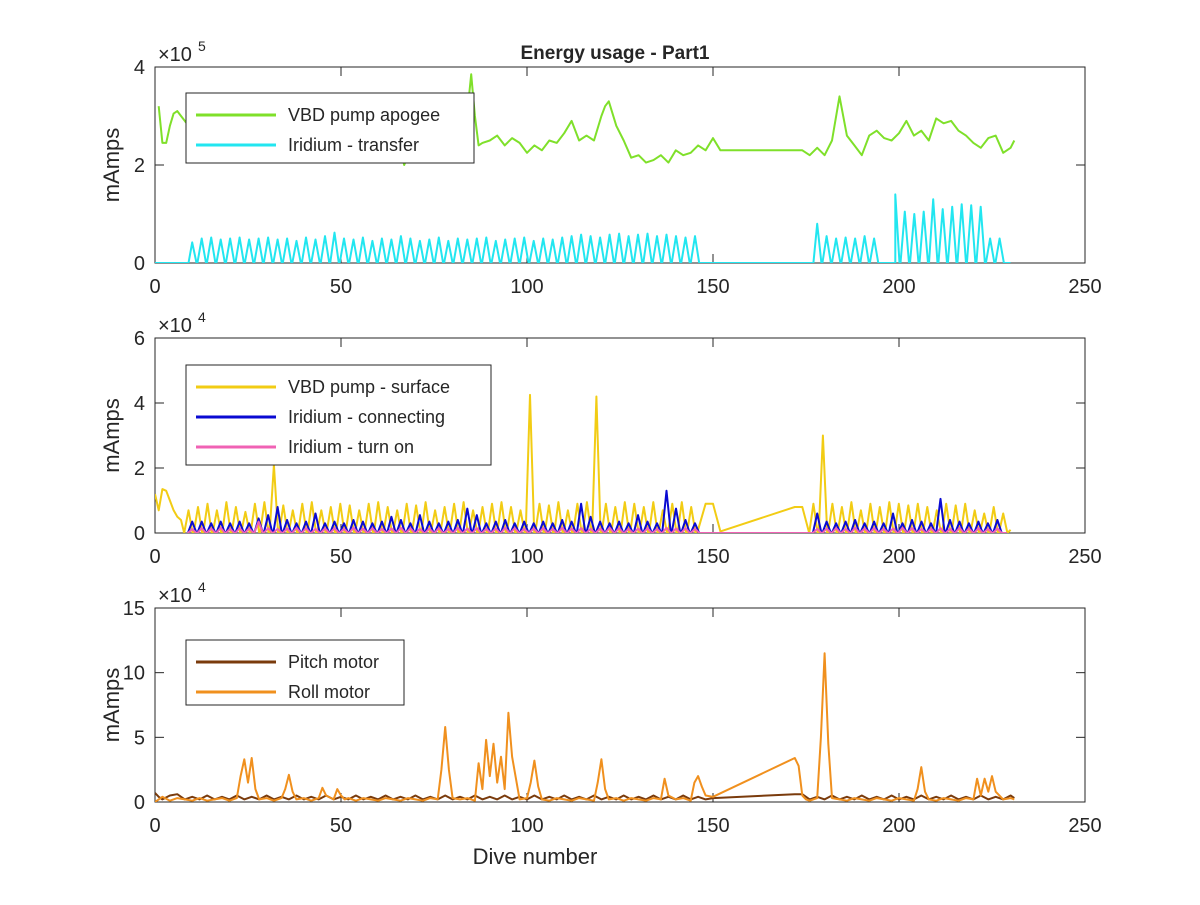 The height and width of the screenshot is (905, 1200). What do you see at coordinates (366, 417) in the screenshot?
I see `legend-label: Iridium - connecting` at bounding box center [366, 417].